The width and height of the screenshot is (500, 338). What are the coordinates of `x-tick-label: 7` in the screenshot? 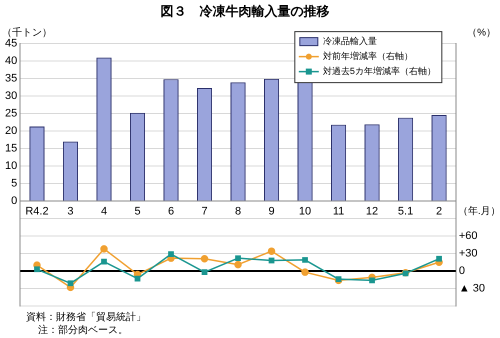 It's located at (204, 212).